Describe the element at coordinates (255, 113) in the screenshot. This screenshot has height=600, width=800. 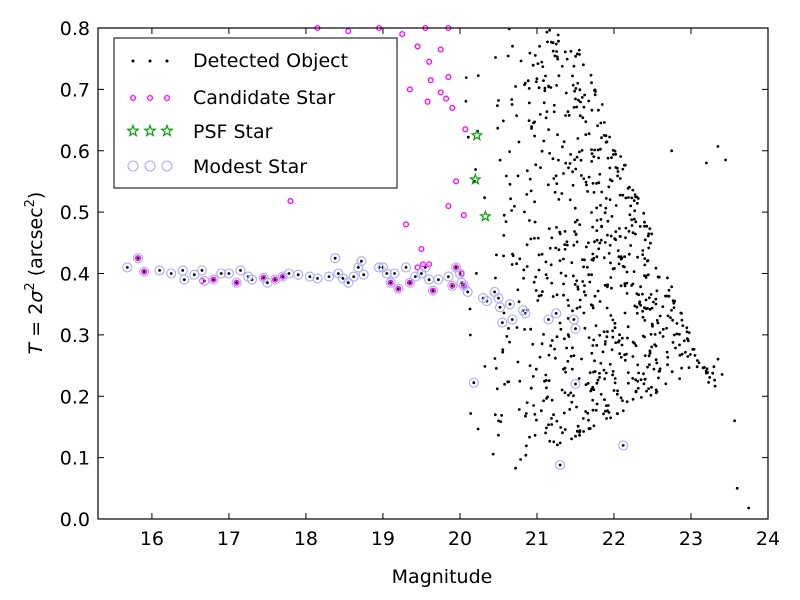
I see `legend-box` at that location.